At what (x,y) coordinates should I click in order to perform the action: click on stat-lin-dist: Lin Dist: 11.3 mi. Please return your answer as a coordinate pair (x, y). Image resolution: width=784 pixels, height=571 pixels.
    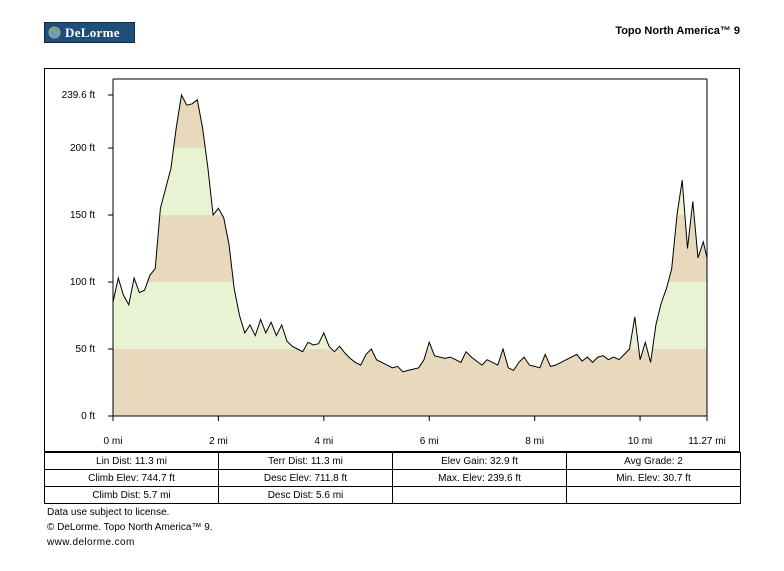
    Looking at the image, I should click on (131, 461).